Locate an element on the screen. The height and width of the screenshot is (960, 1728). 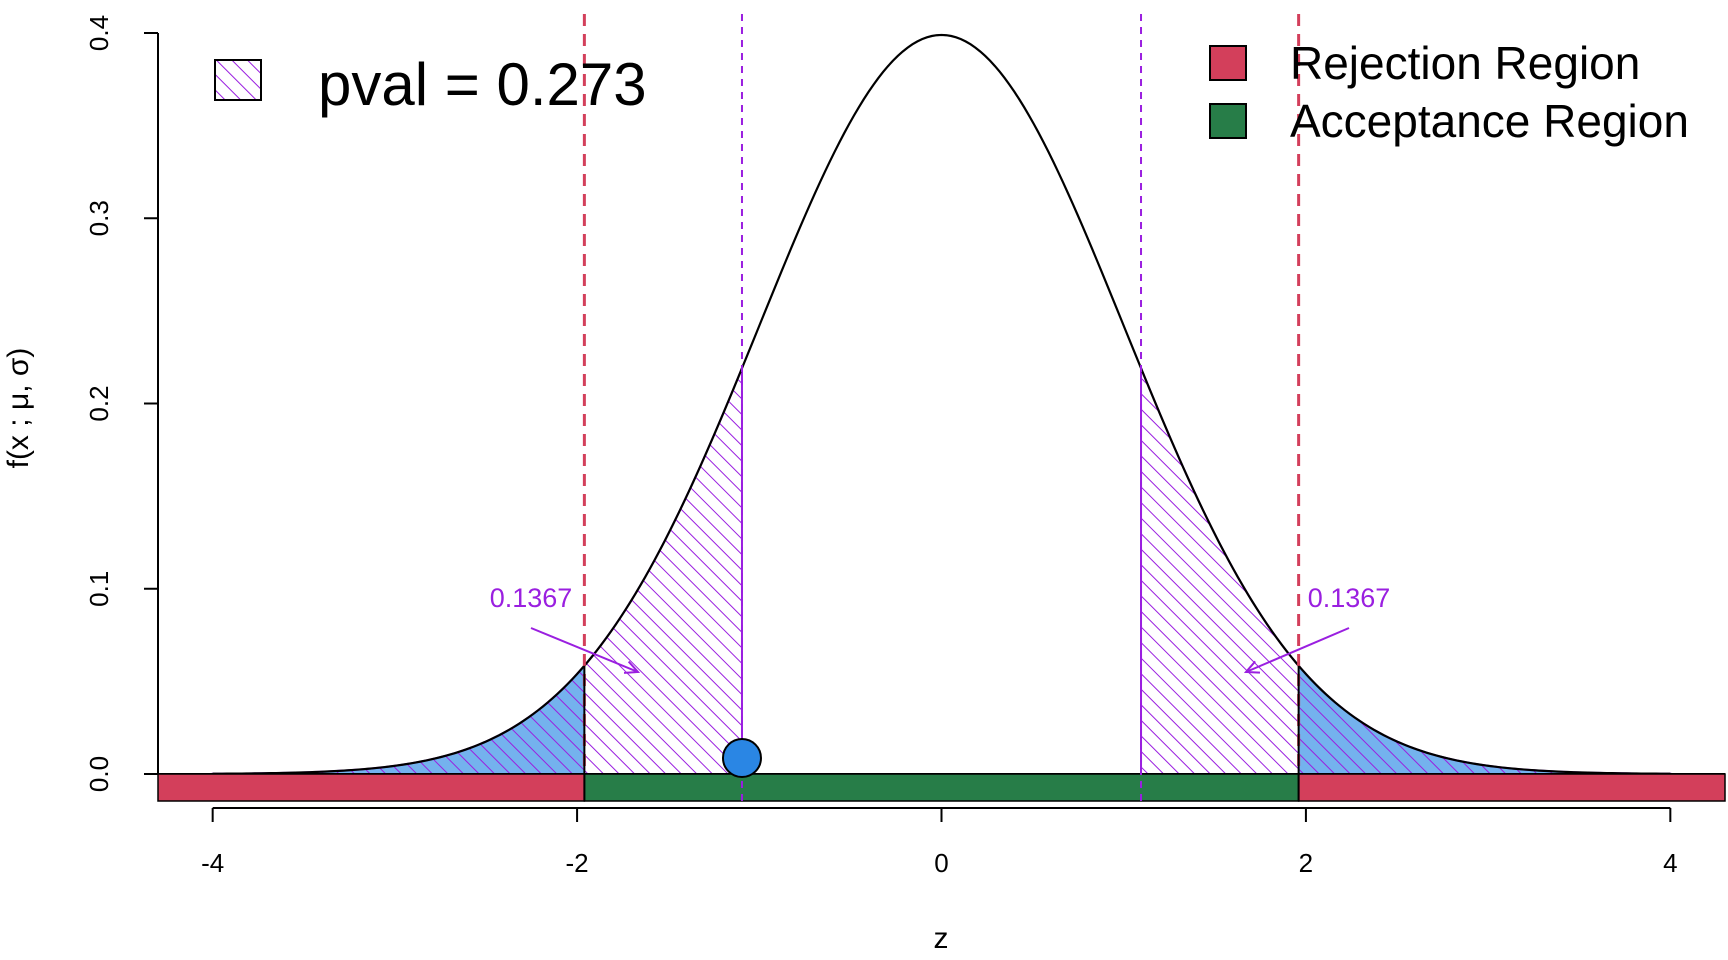
x-tick-label-1: -2 is located at coordinates (577, 863).